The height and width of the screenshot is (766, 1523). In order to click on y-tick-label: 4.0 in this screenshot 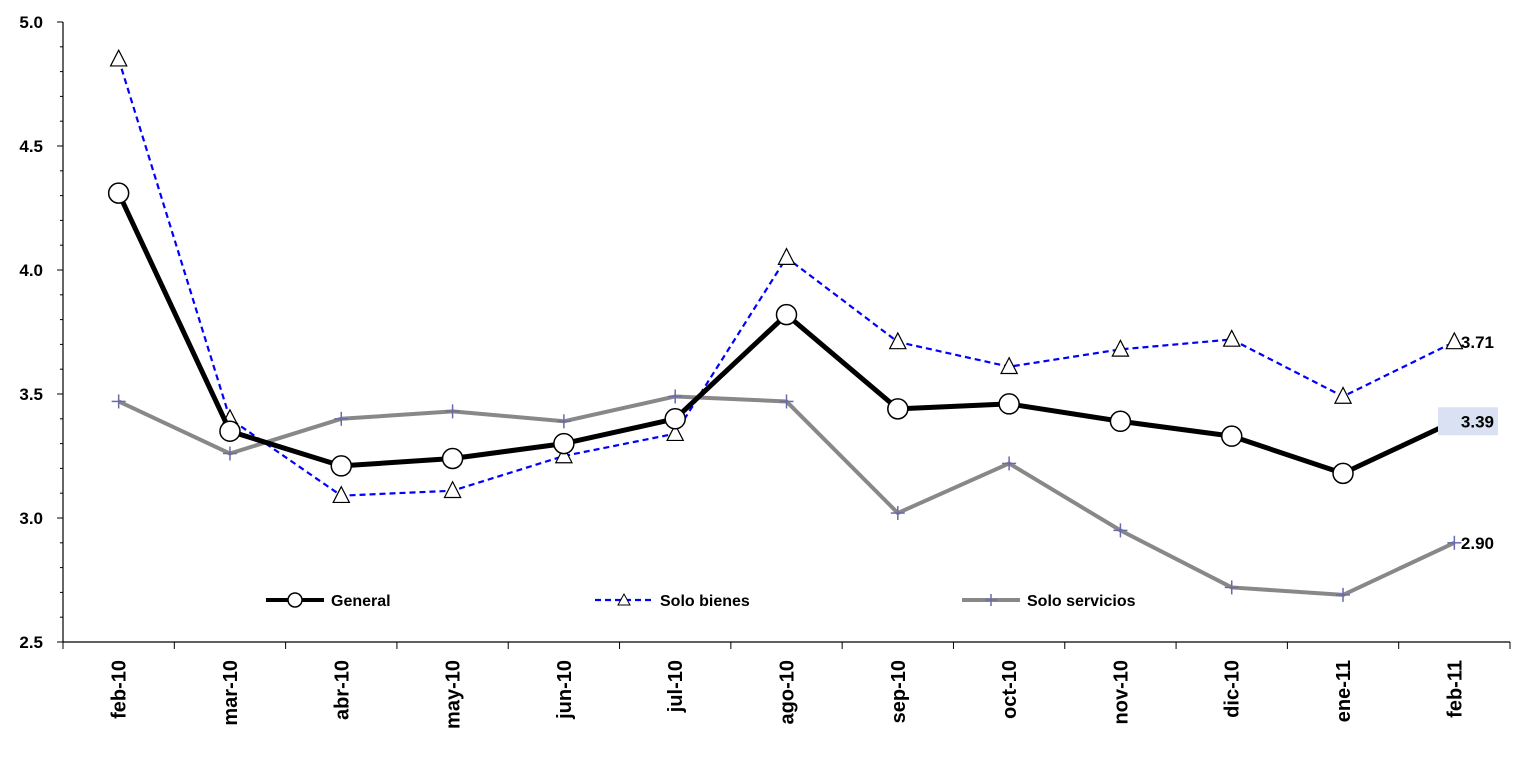, I will do `click(31, 270)`.